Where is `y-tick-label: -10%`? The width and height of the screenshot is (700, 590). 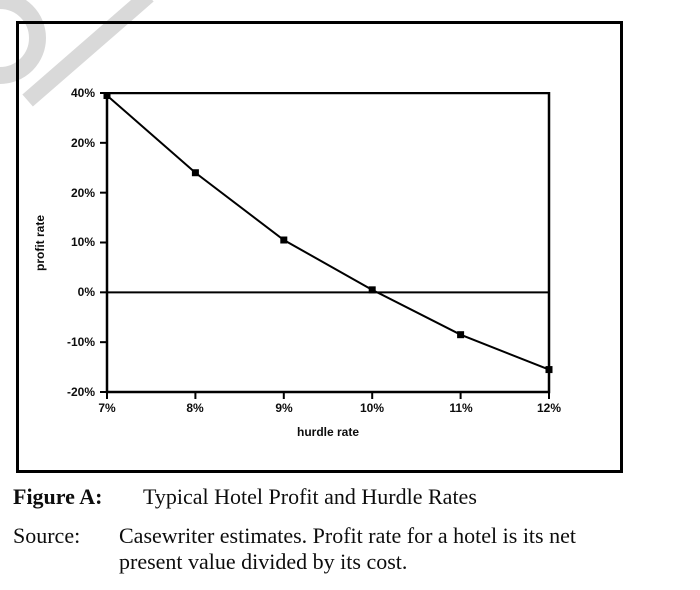
y-tick-label: -10% is located at coordinates (80, 342).